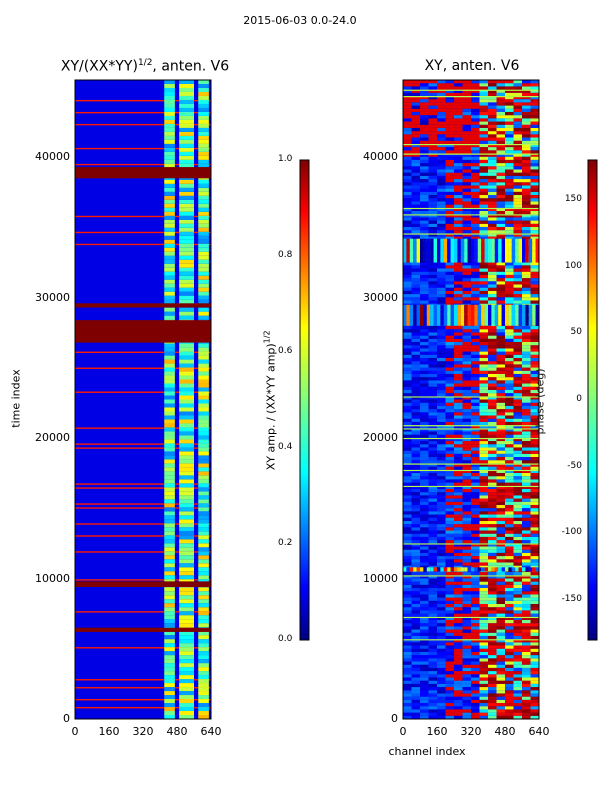 This screenshot has height=800, width=600. What do you see at coordinates (145, 63) in the screenshot?
I see `left-title-sup: 1/2` at bounding box center [145, 63].